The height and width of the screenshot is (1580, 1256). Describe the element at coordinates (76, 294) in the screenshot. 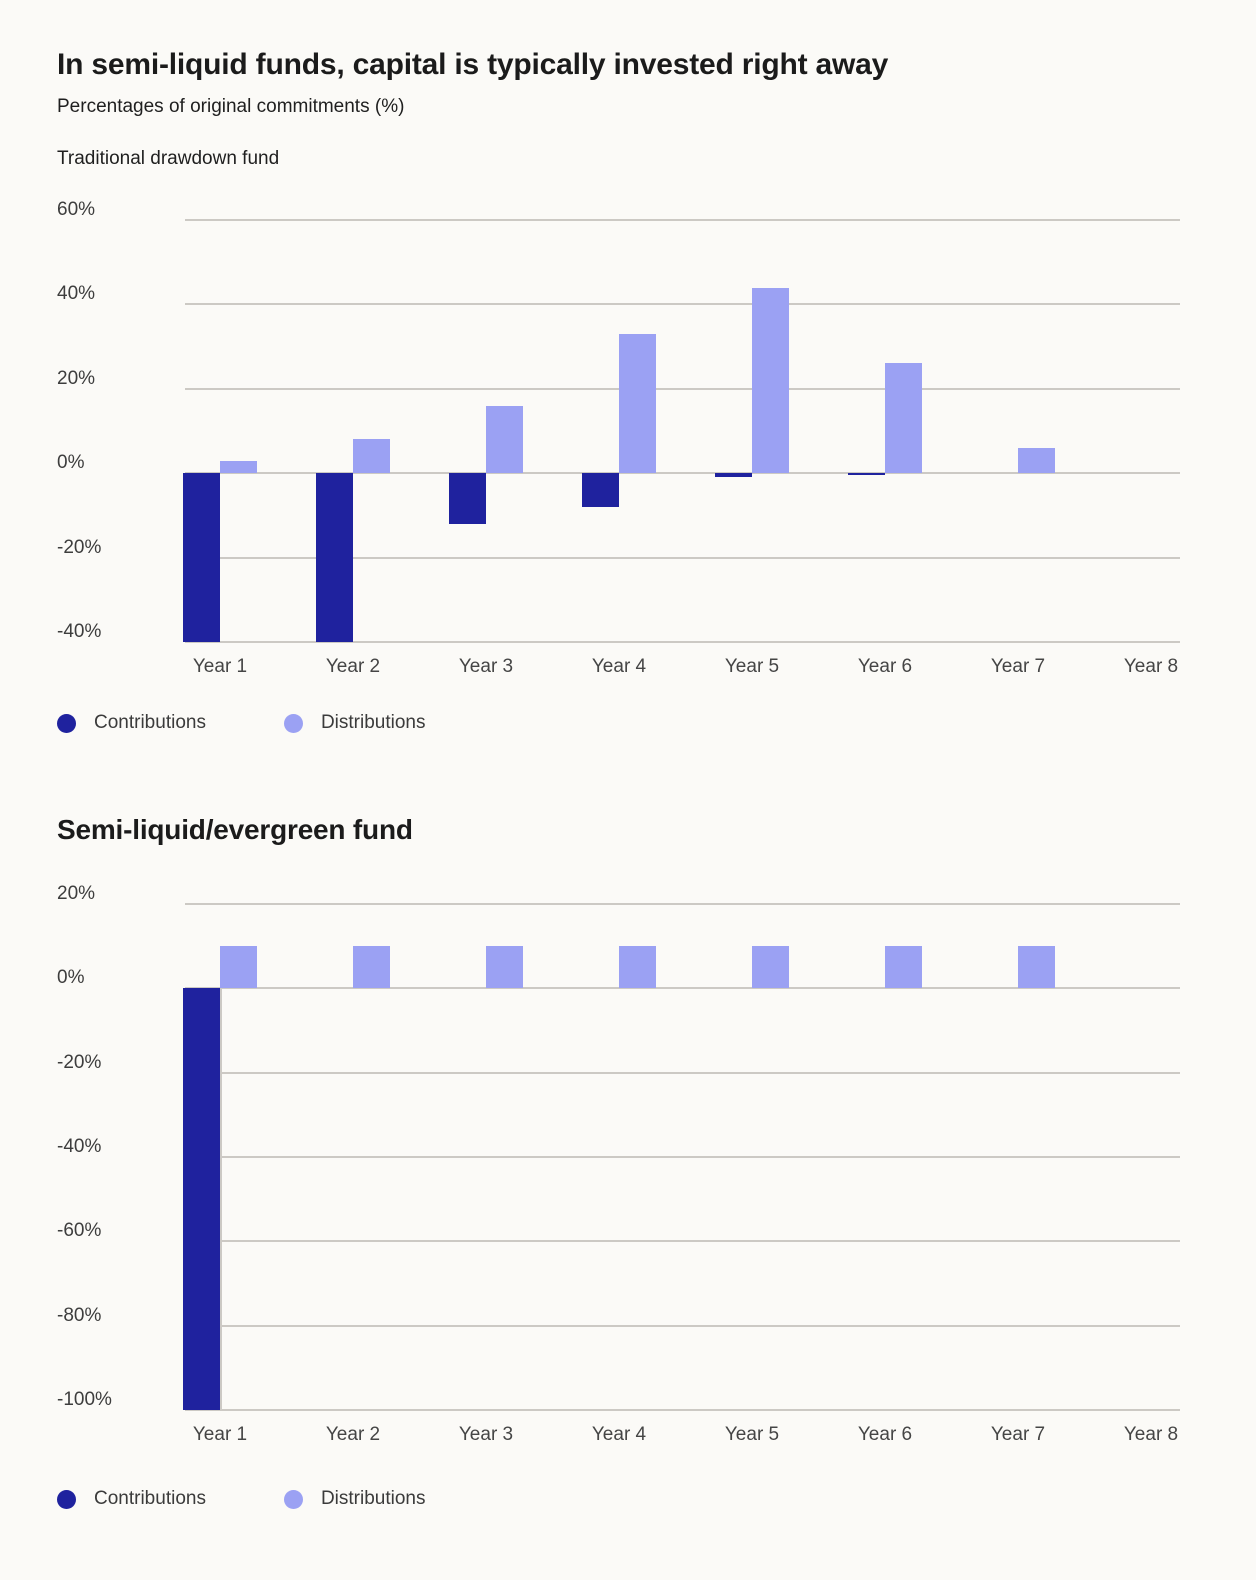

I see `y-tick-label: 40%` at that location.